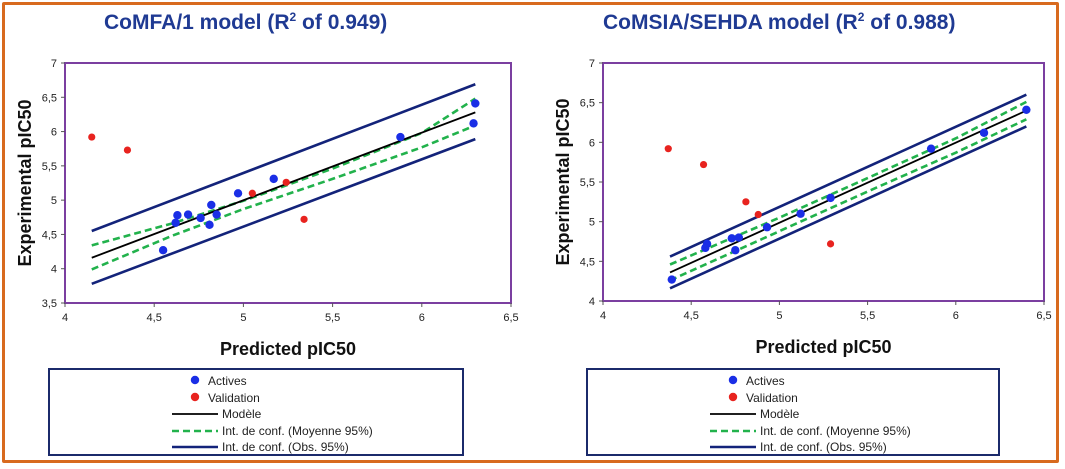 The width and height of the screenshot is (1065, 469). What do you see at coordinates (54, 270) in the screenshot?
I see `y-tick-label: 4` at bounding box center [54, 270].